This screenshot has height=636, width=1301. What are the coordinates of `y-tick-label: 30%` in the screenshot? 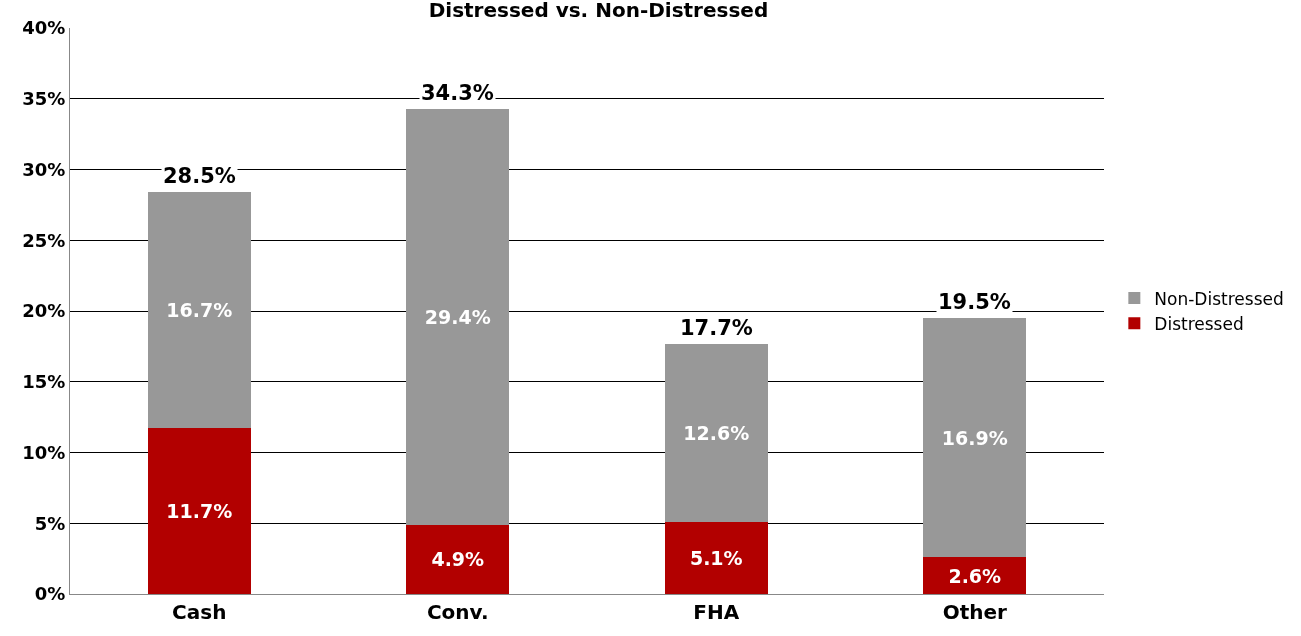 It's located at (44, 169).